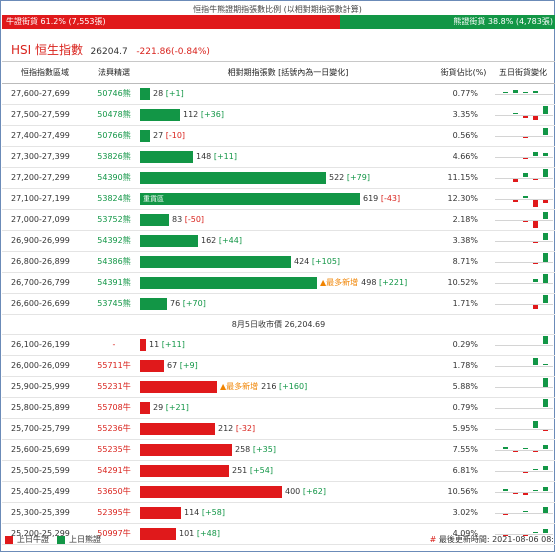 This screenshot has height=552, width=555. Describe the element at coordinates (114, 513) in the screenshot. I see `product-code: 52395牛` at that location.